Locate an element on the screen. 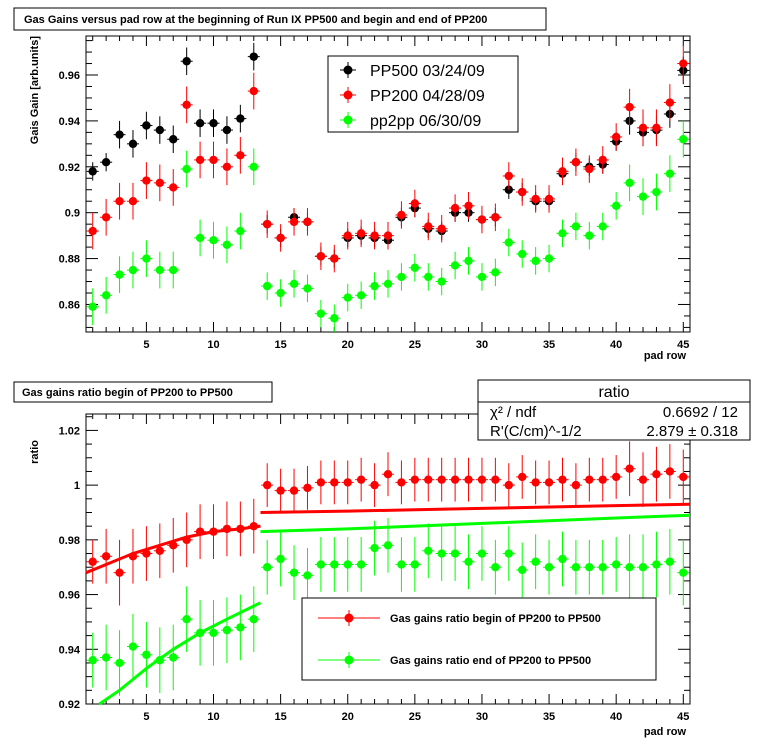 Image resolution: width=776 pixels, height=747 pixels. x-tick-label: 35 is located at coordinates (549, 717).